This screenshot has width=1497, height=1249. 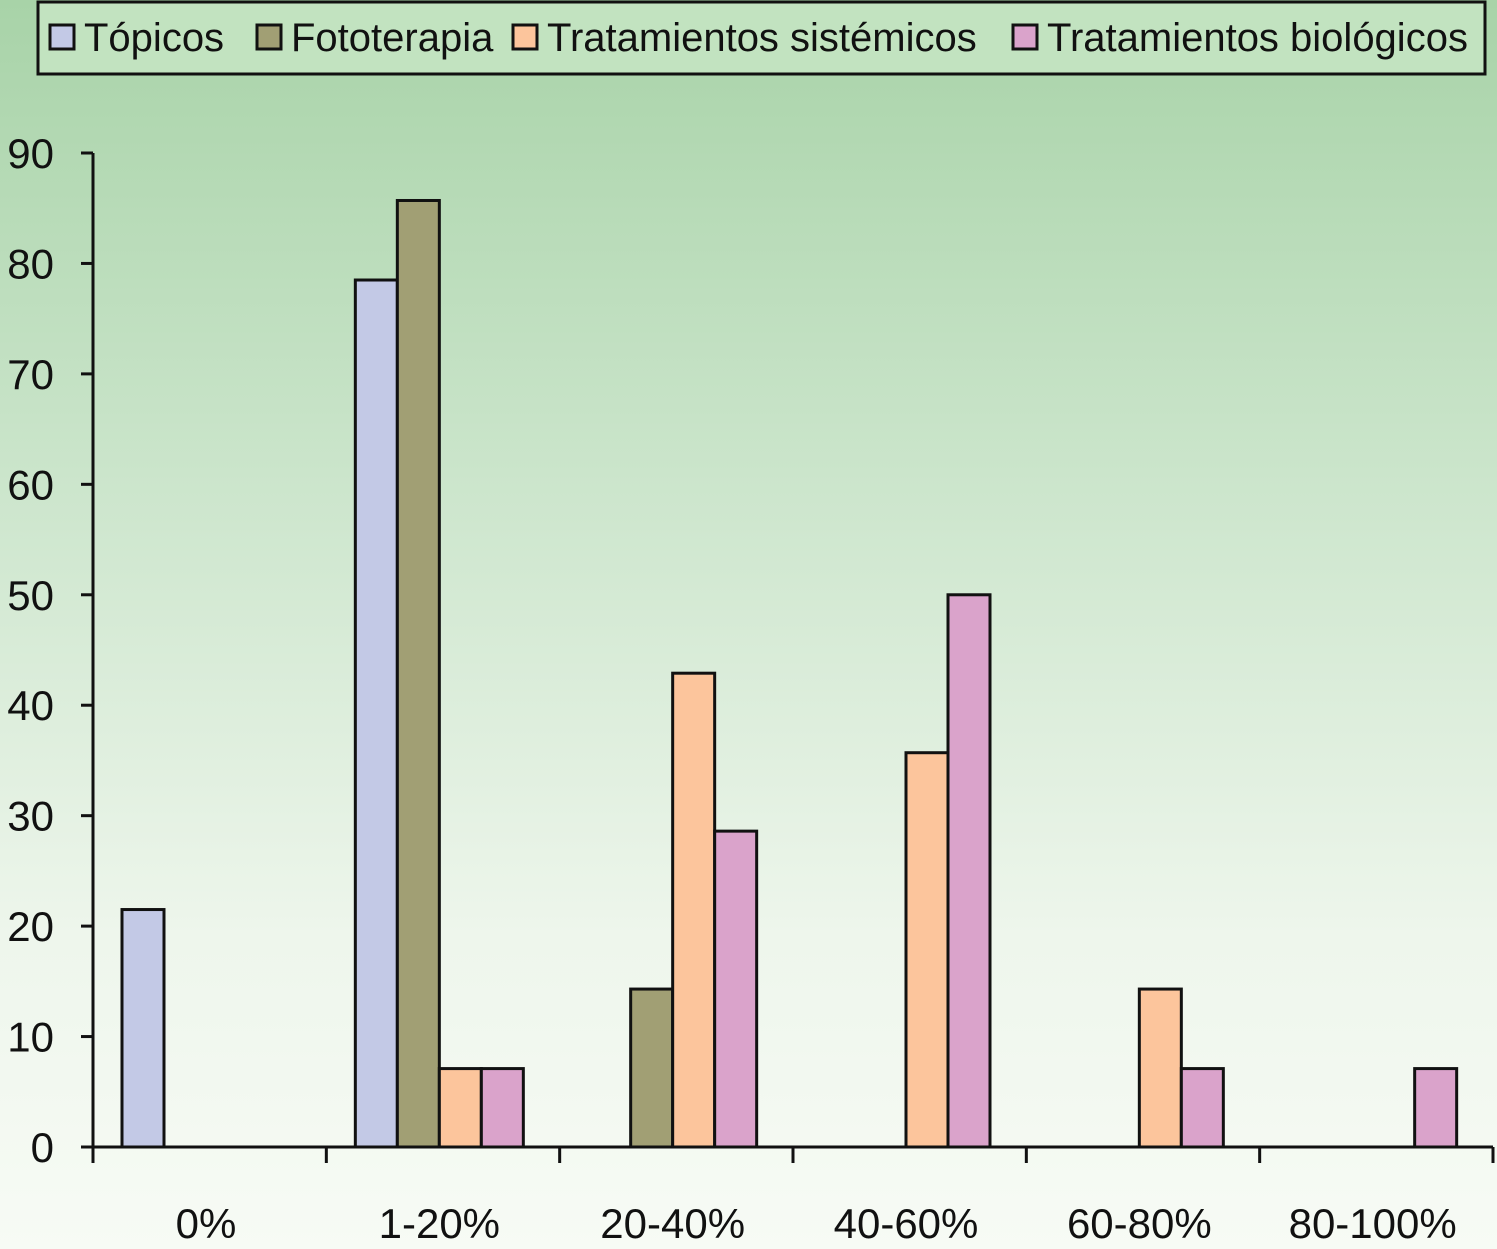 I want to click on y-axis: 0 10 20 30 40 50 60 70 80 90, so click(x=51, y=650).